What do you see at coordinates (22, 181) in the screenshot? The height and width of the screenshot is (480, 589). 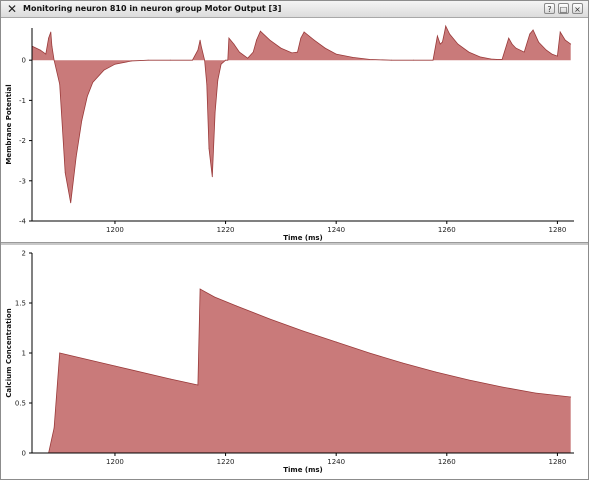 I see `chart0-y-tick-label: -3` at bounding box center [22, 181].